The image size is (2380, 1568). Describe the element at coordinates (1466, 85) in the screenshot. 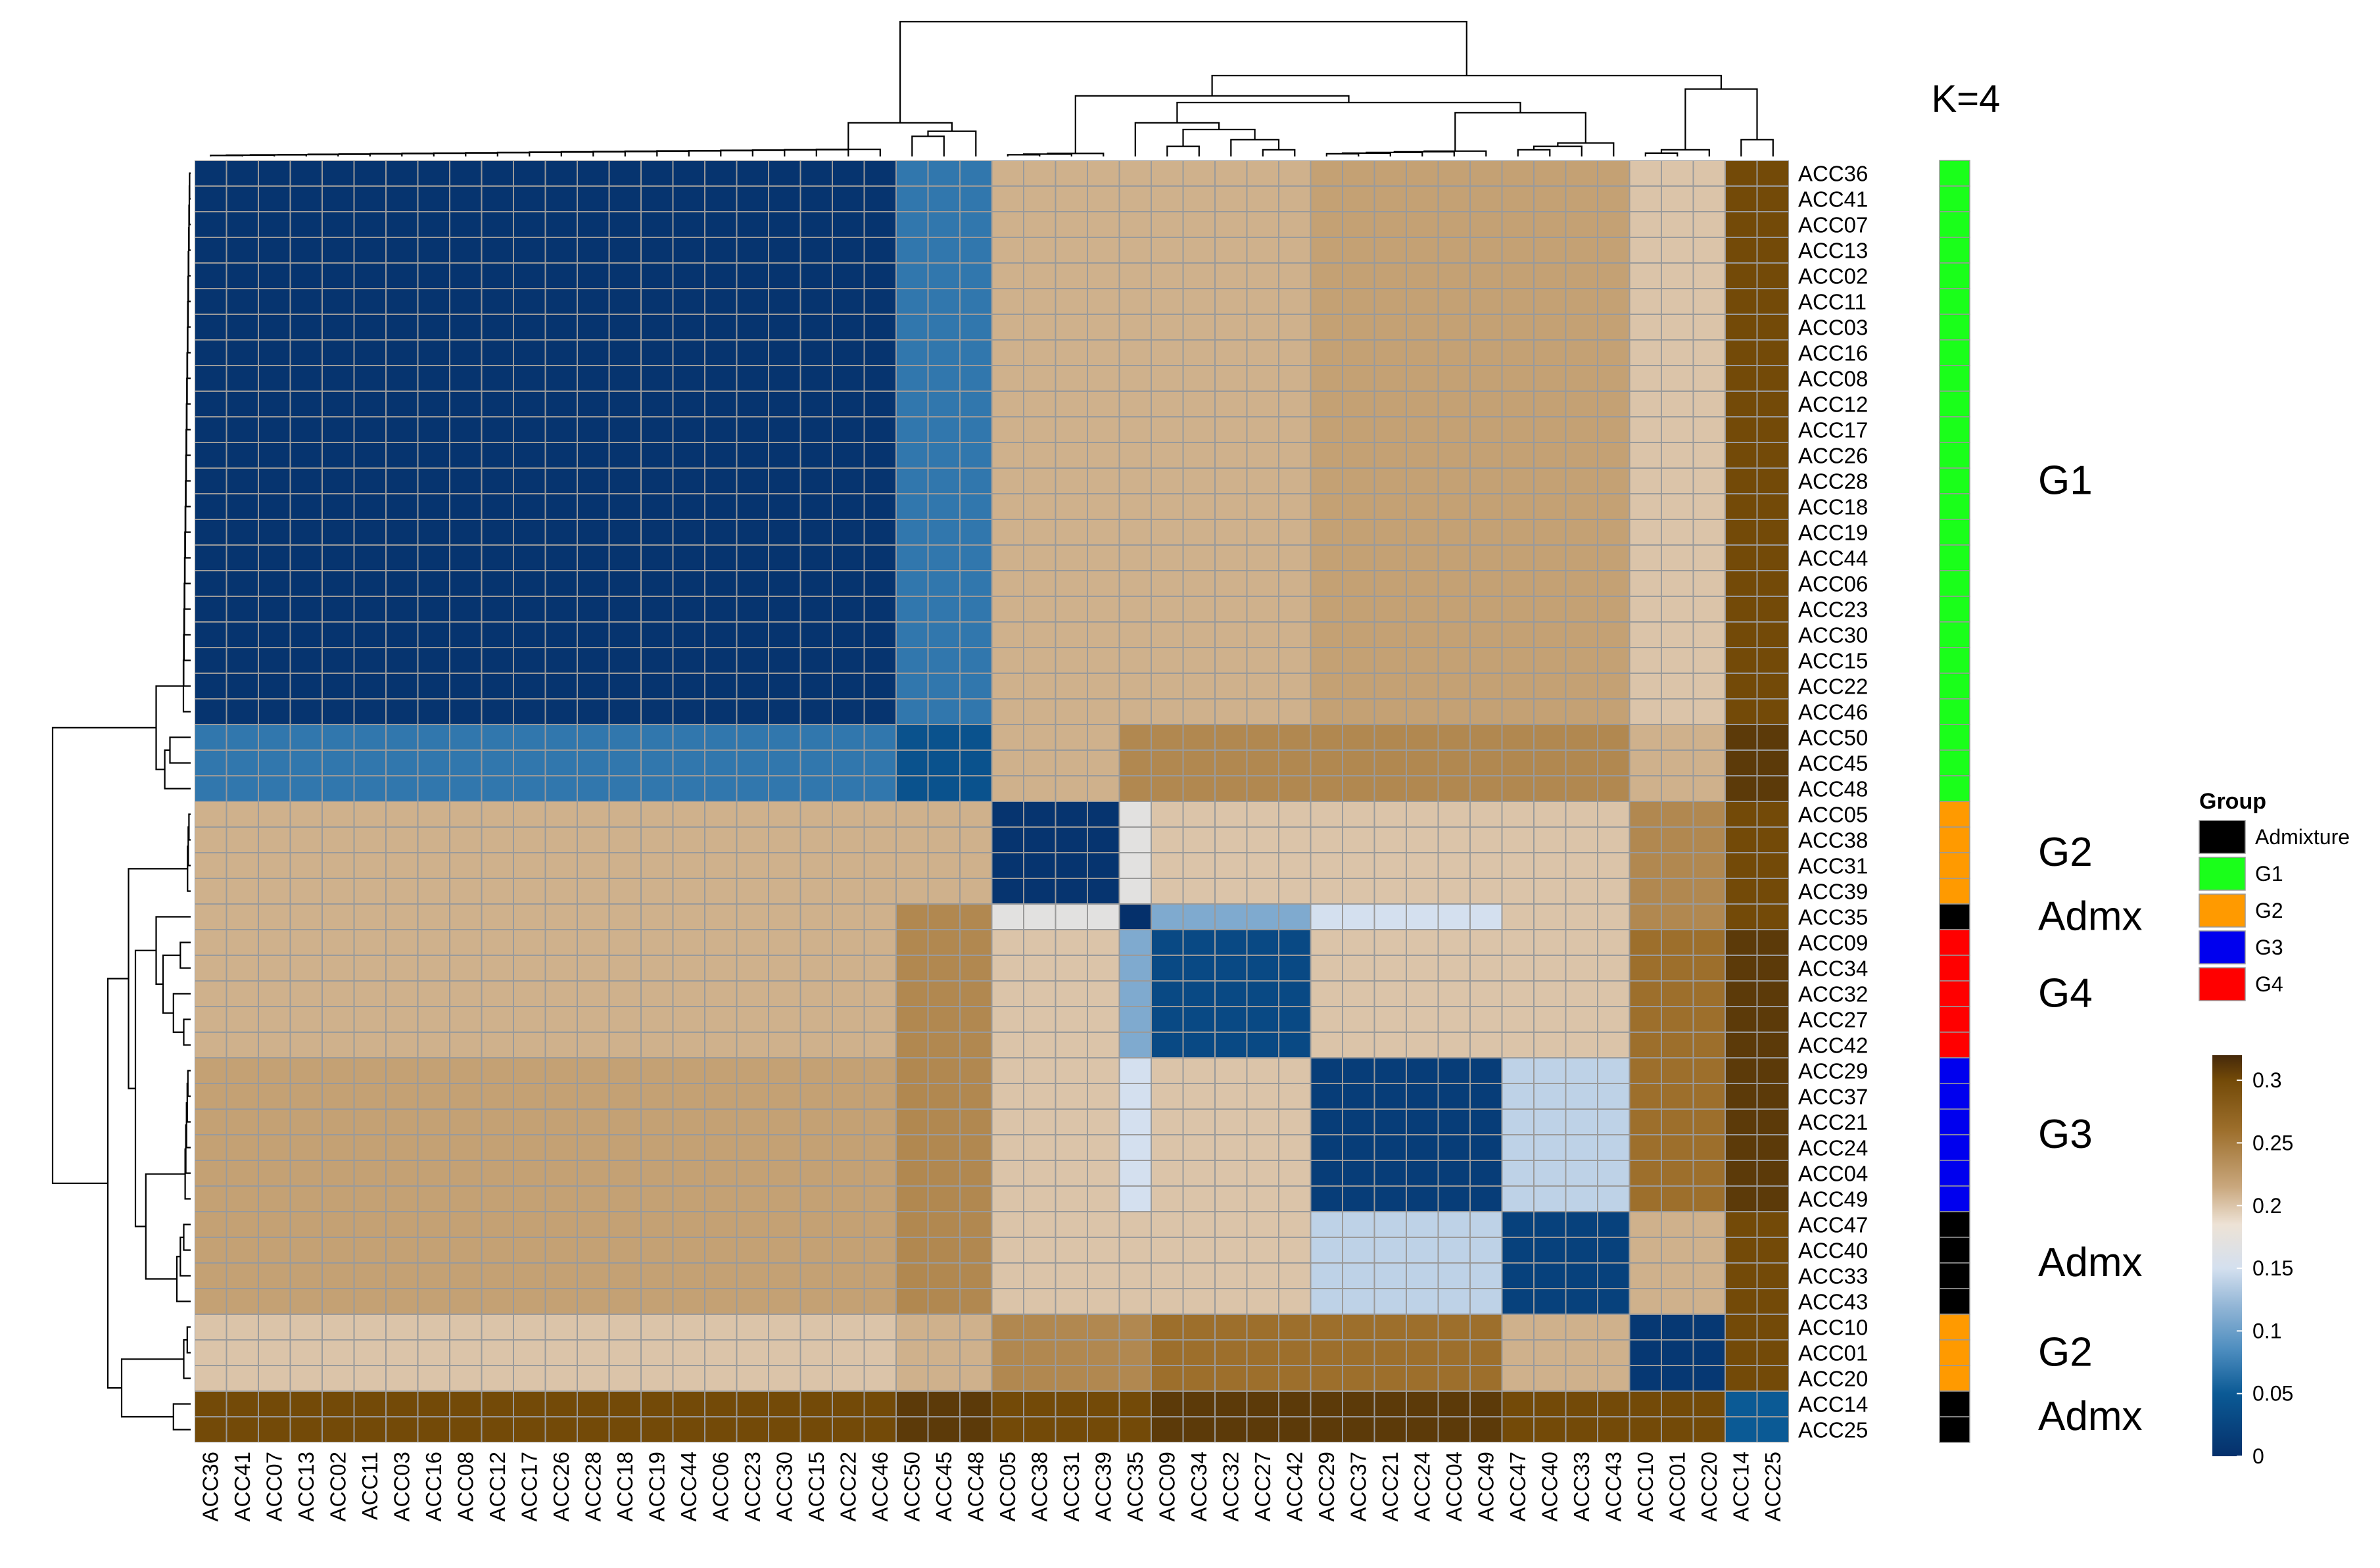

I see `column-dendrogram-link` at that location.